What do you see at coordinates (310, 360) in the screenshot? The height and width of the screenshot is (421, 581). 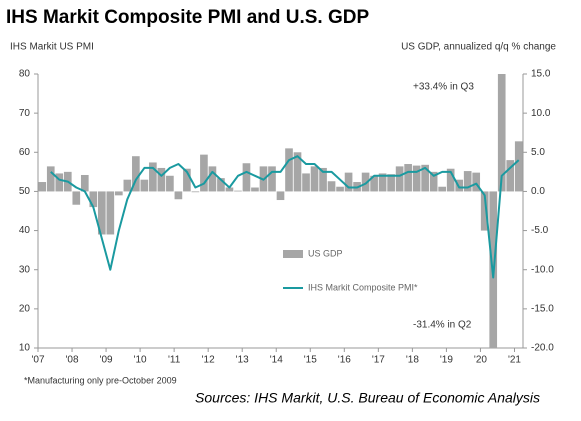 I see `x-tick-label: '15` at bounding box center [310, 360].